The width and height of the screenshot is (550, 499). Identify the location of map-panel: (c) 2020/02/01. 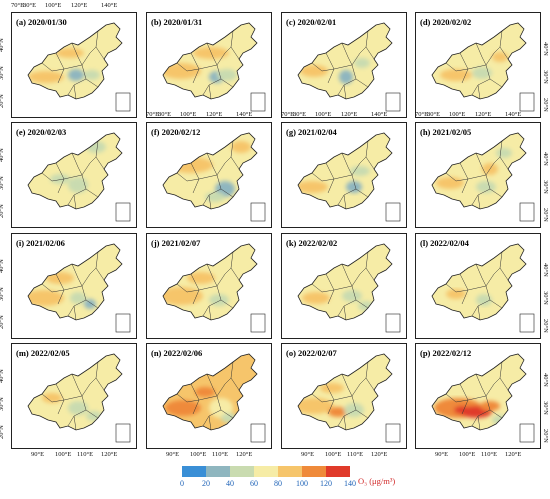
(344, 65).